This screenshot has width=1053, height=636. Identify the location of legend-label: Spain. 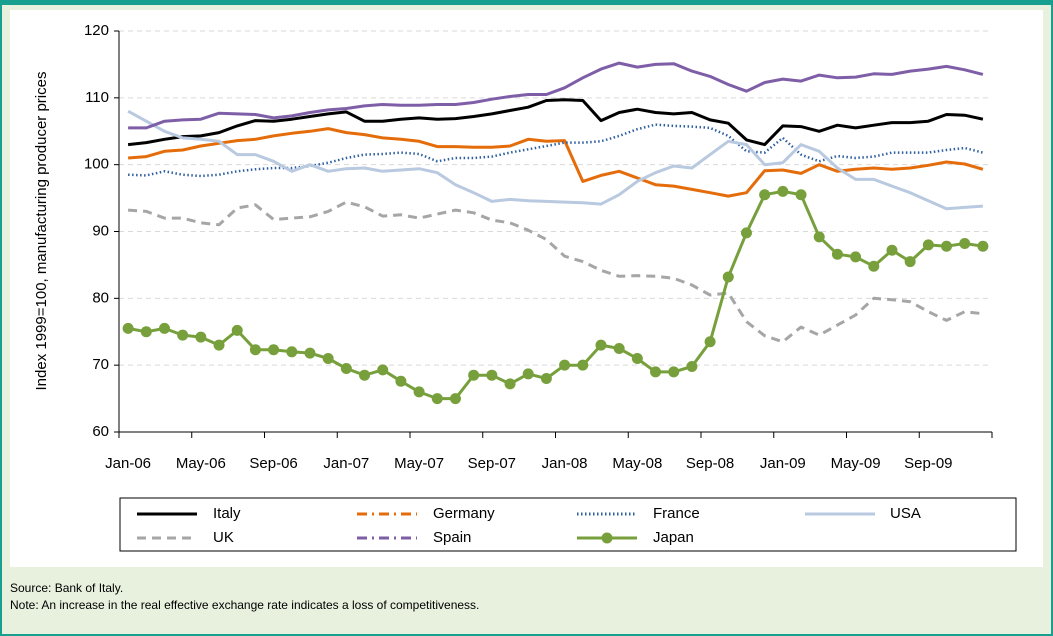
(452, 537).